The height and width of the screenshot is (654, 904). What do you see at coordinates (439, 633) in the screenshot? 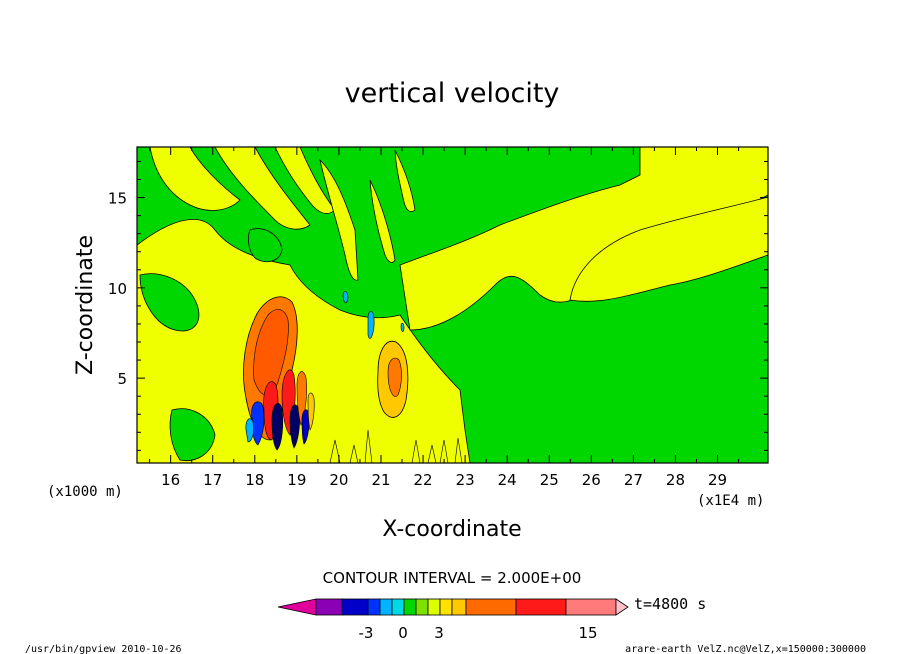
I see `colorbar-label: 3` at bounding box center [439, 633].